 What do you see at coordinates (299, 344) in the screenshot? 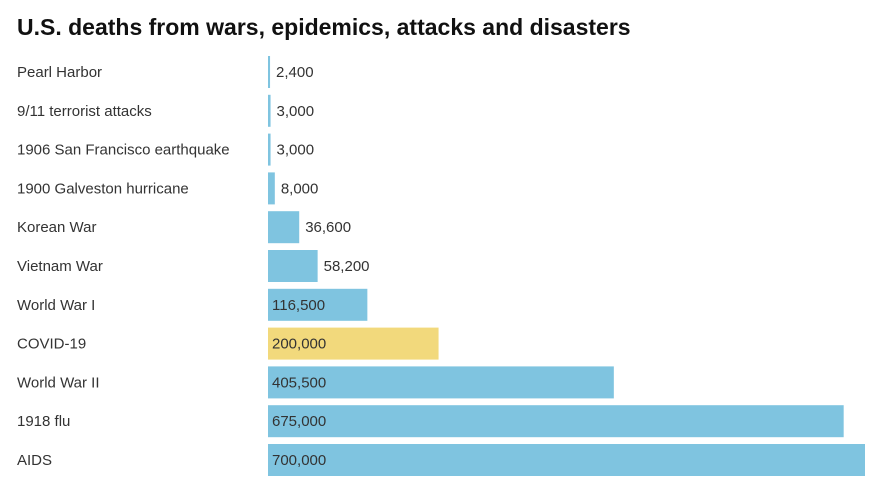
I see `value-label: 200,000` at bounding box center [299, 344].